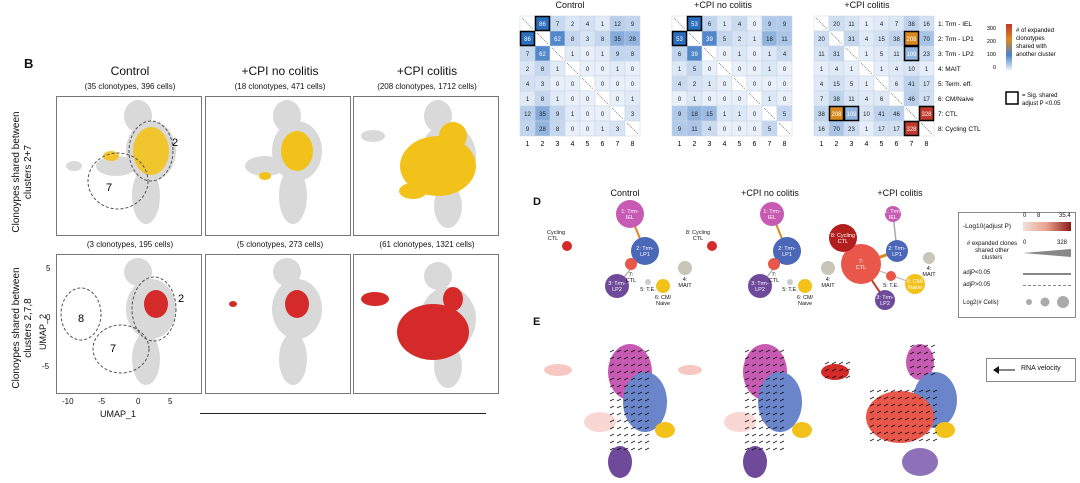 This screenshot has width=1080, height=483. Describe the element at coordinates (154, 309) in the screenshot. I see `cluster2-outline` at that location.